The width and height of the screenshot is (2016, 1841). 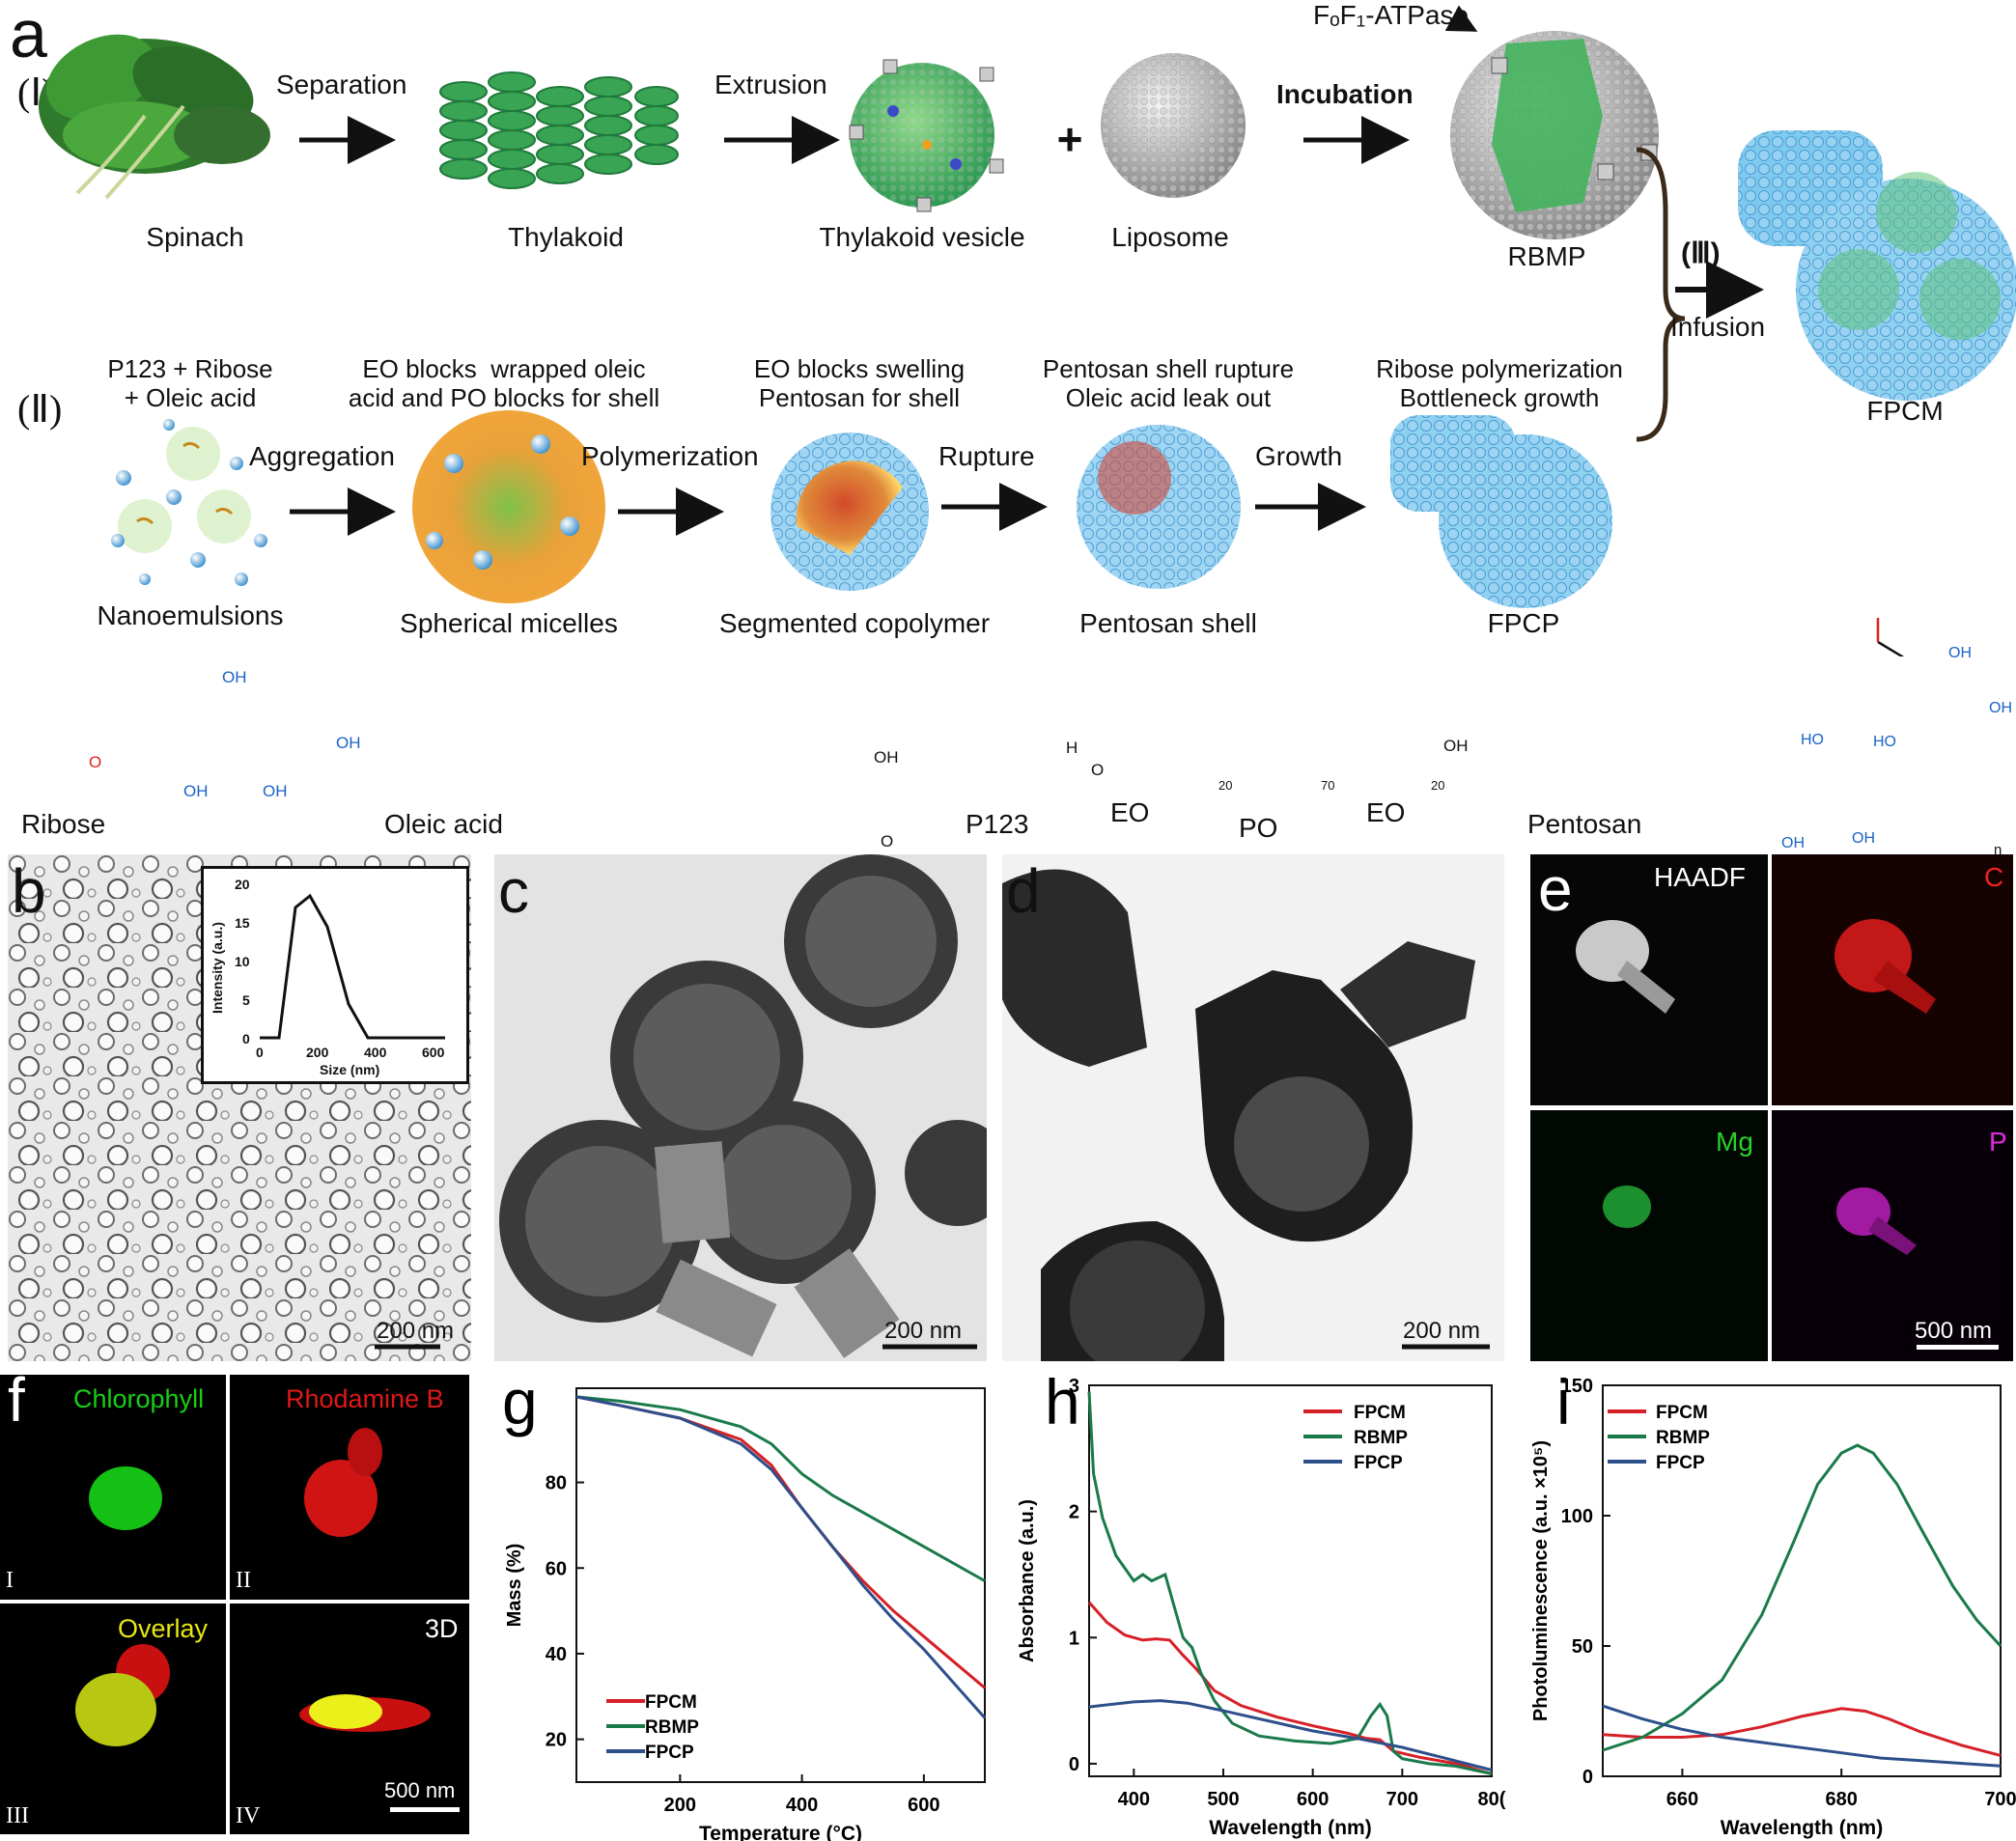 I want to click on panel-d: d 200 nm, so click(x=1253, y=1107).